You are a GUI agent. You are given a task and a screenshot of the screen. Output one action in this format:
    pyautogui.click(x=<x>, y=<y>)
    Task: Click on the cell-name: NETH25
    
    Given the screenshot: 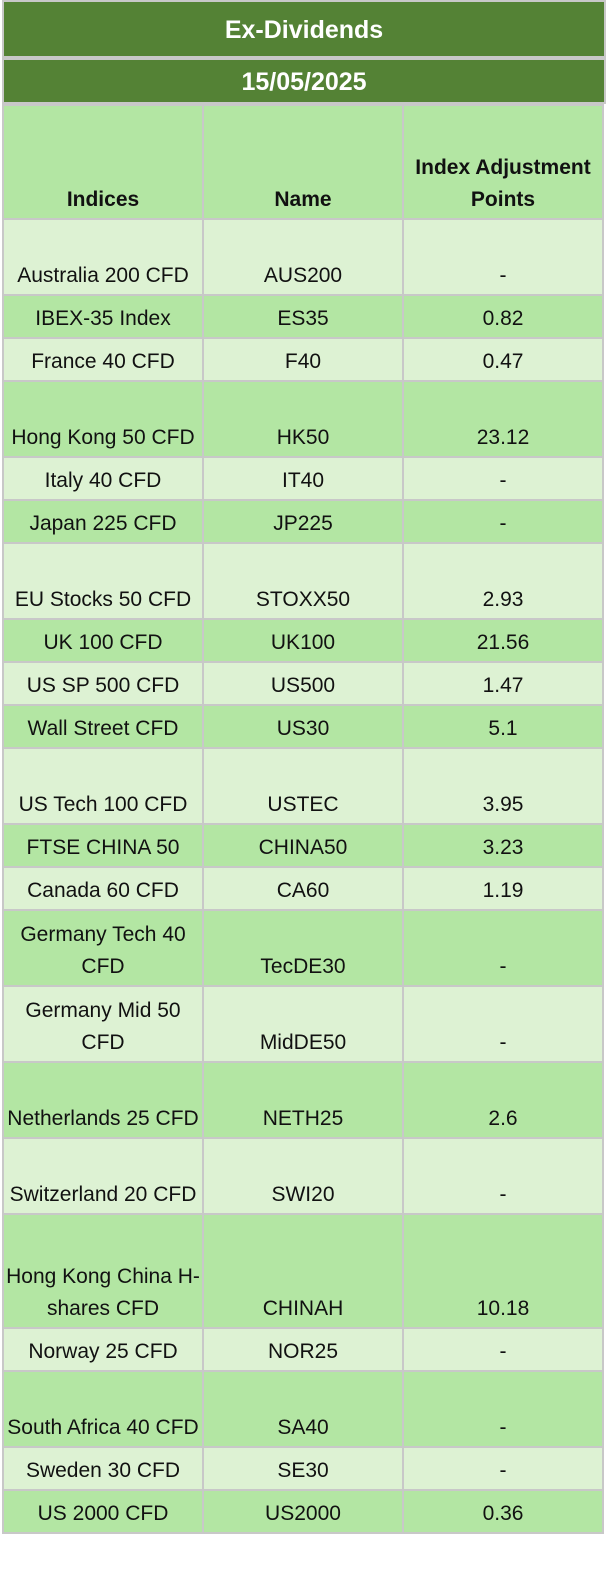 What is the action you would take?
    pyautogui.click(x=303, y=1100)
    